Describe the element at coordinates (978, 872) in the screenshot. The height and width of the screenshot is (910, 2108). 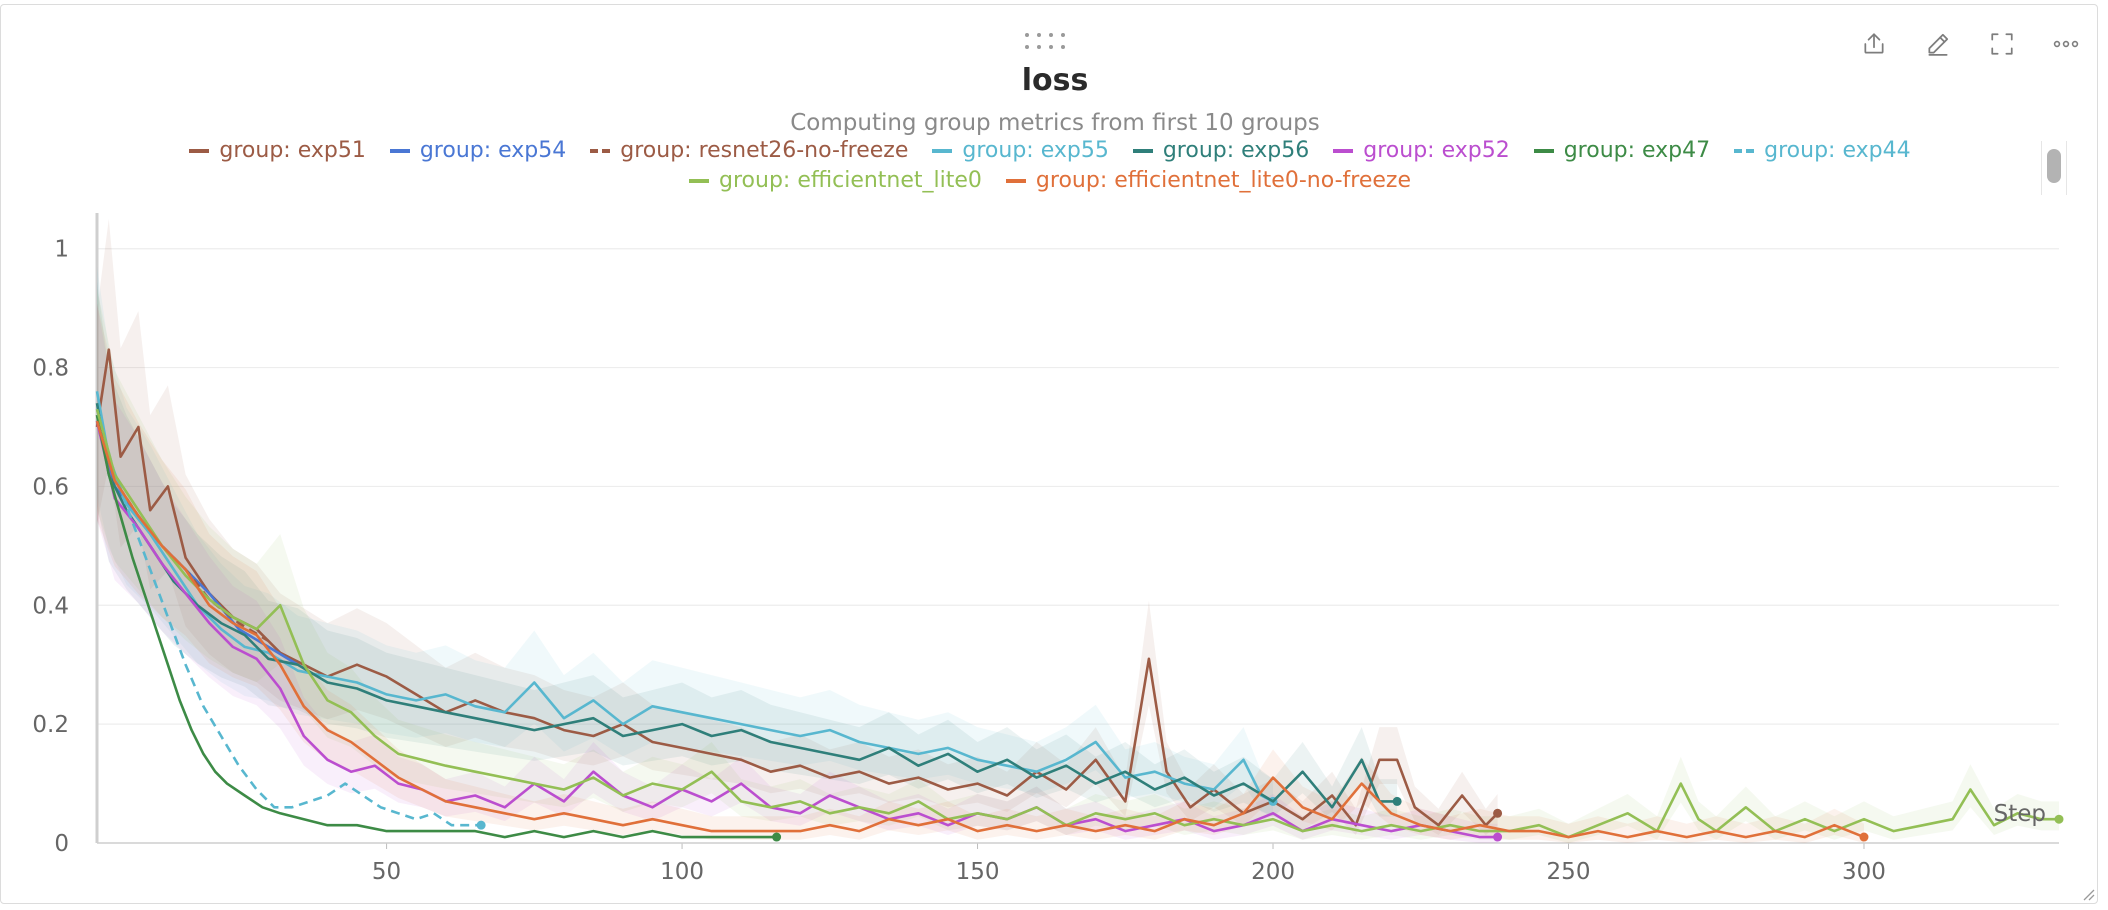
I see `x-tick-label: 150` at that location.